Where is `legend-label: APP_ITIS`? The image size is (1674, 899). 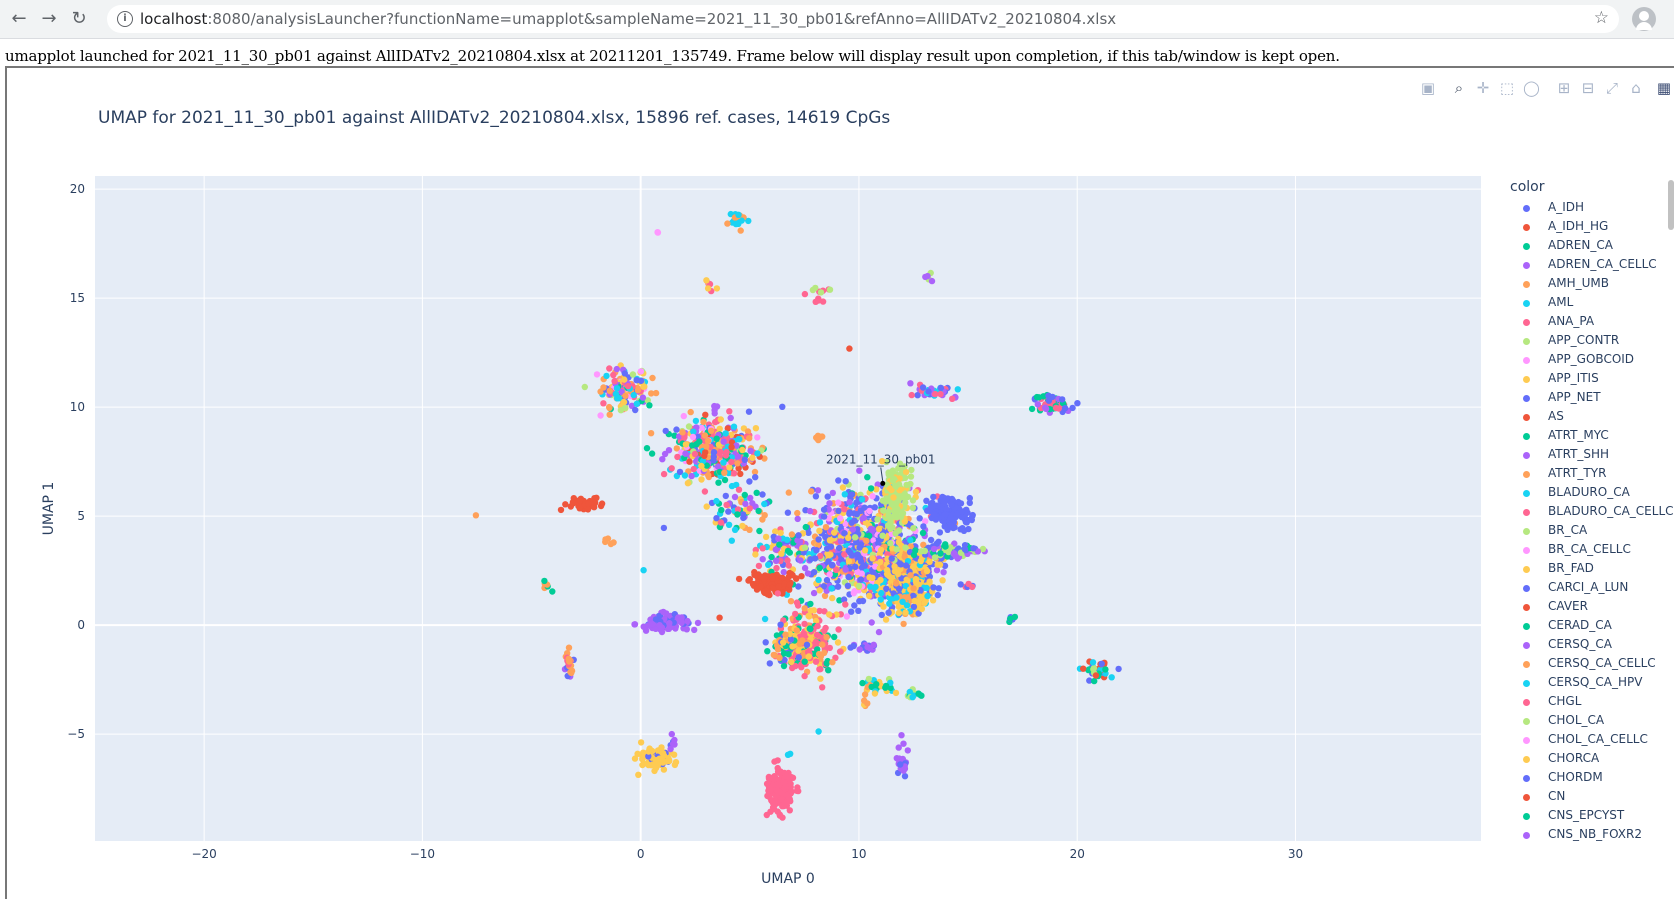
legend-label: APP_ITIS is located at coordinates (1573, 378).